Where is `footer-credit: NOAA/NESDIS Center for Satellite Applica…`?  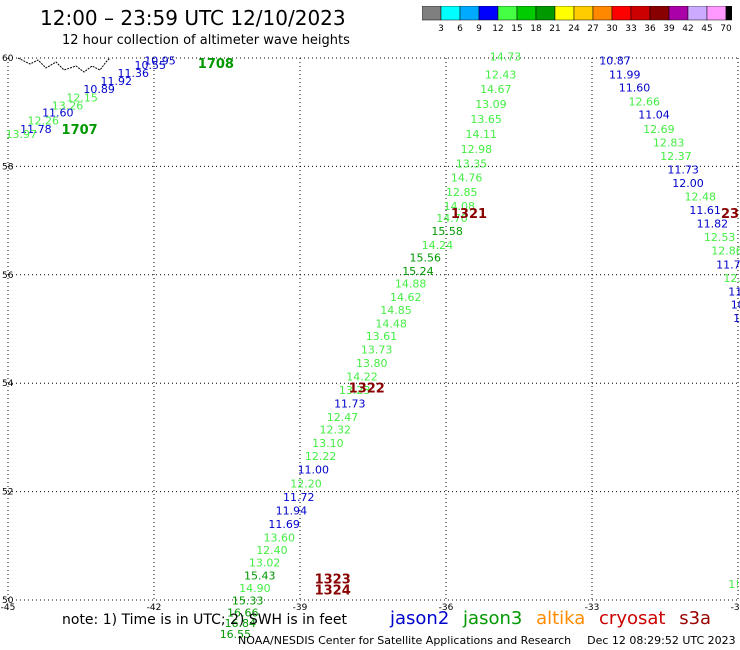 footer-credit: NOAA/NESDIS Center for Satellite Applica… is located at coordinates (405, 640).